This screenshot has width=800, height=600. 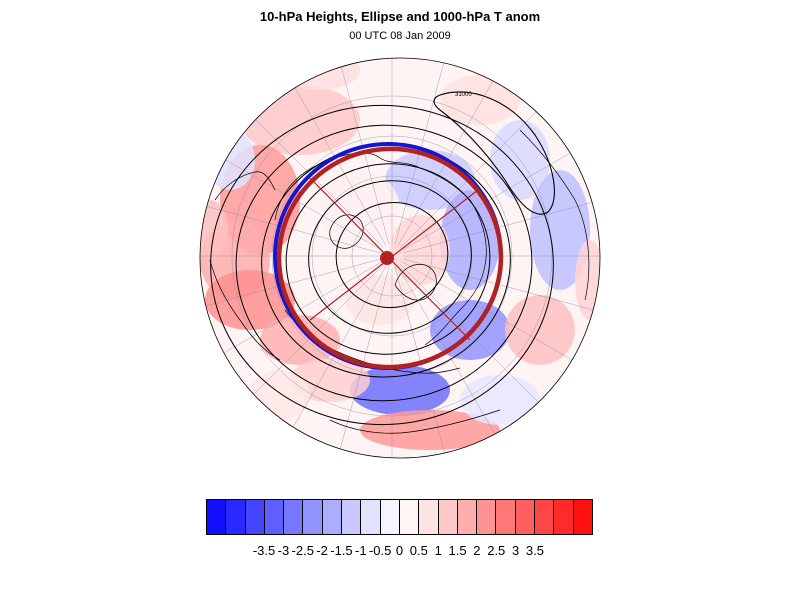 I want to click on coastline-arctic-islands, so click(x=346, y=231).